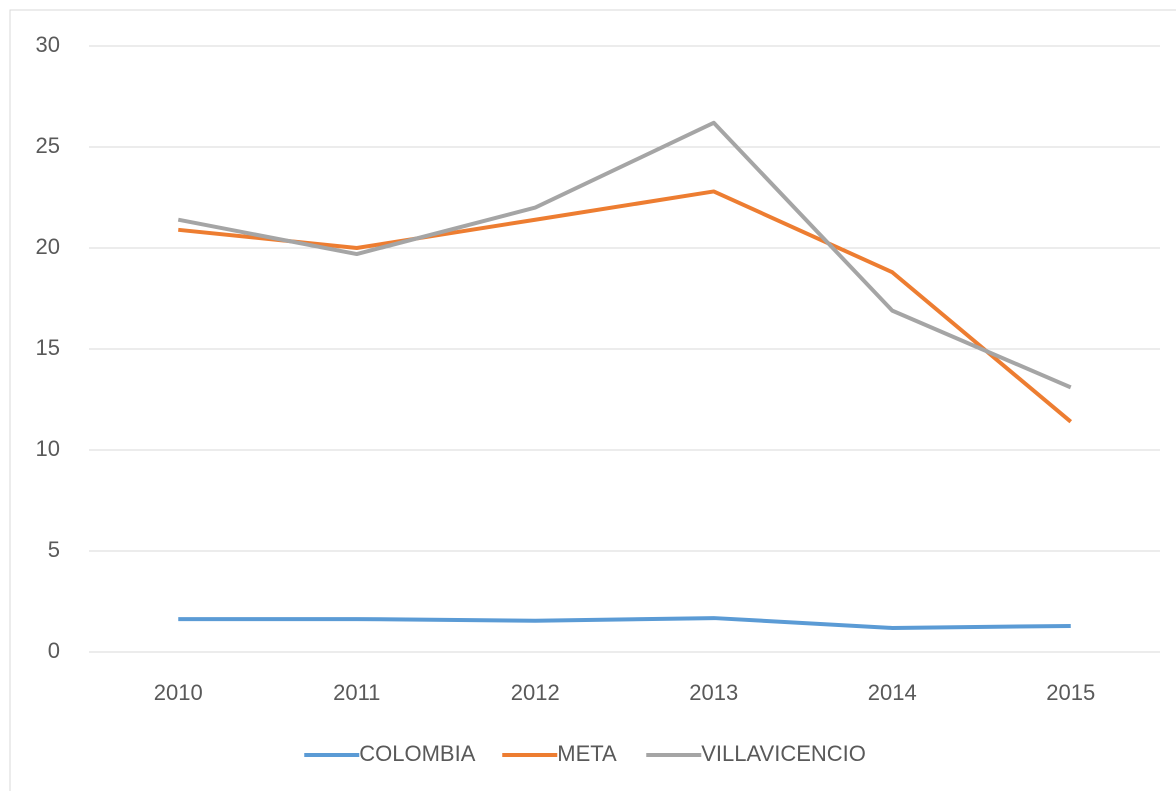 This screenshot has height=791, width=1176. What do you see at coordinates (535, 692) in the screenshot?
I see `x-tick-label: 2012` at bounding box center [535, 692].